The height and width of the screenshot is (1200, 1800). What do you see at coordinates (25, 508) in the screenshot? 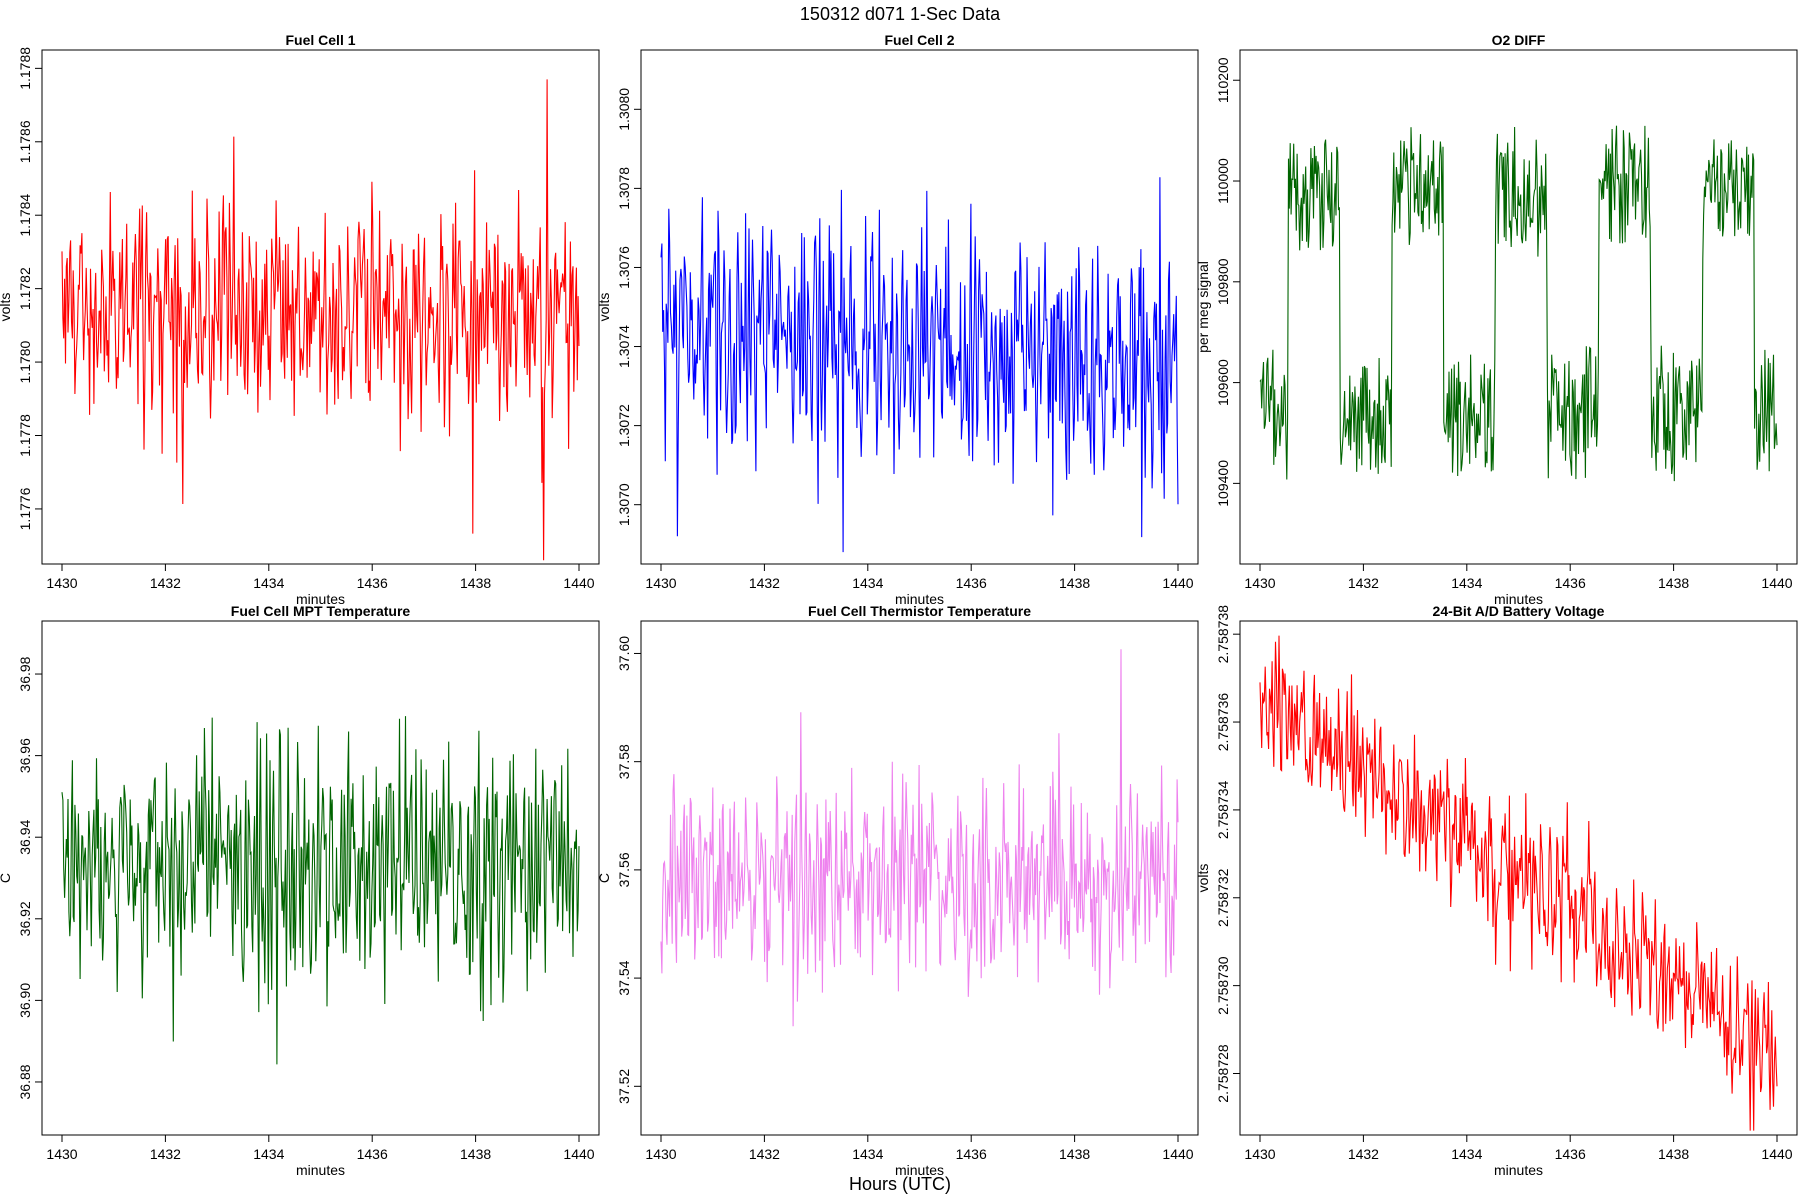
I see `y-tick-label: 1.1776` at bounding box center [25, 508].